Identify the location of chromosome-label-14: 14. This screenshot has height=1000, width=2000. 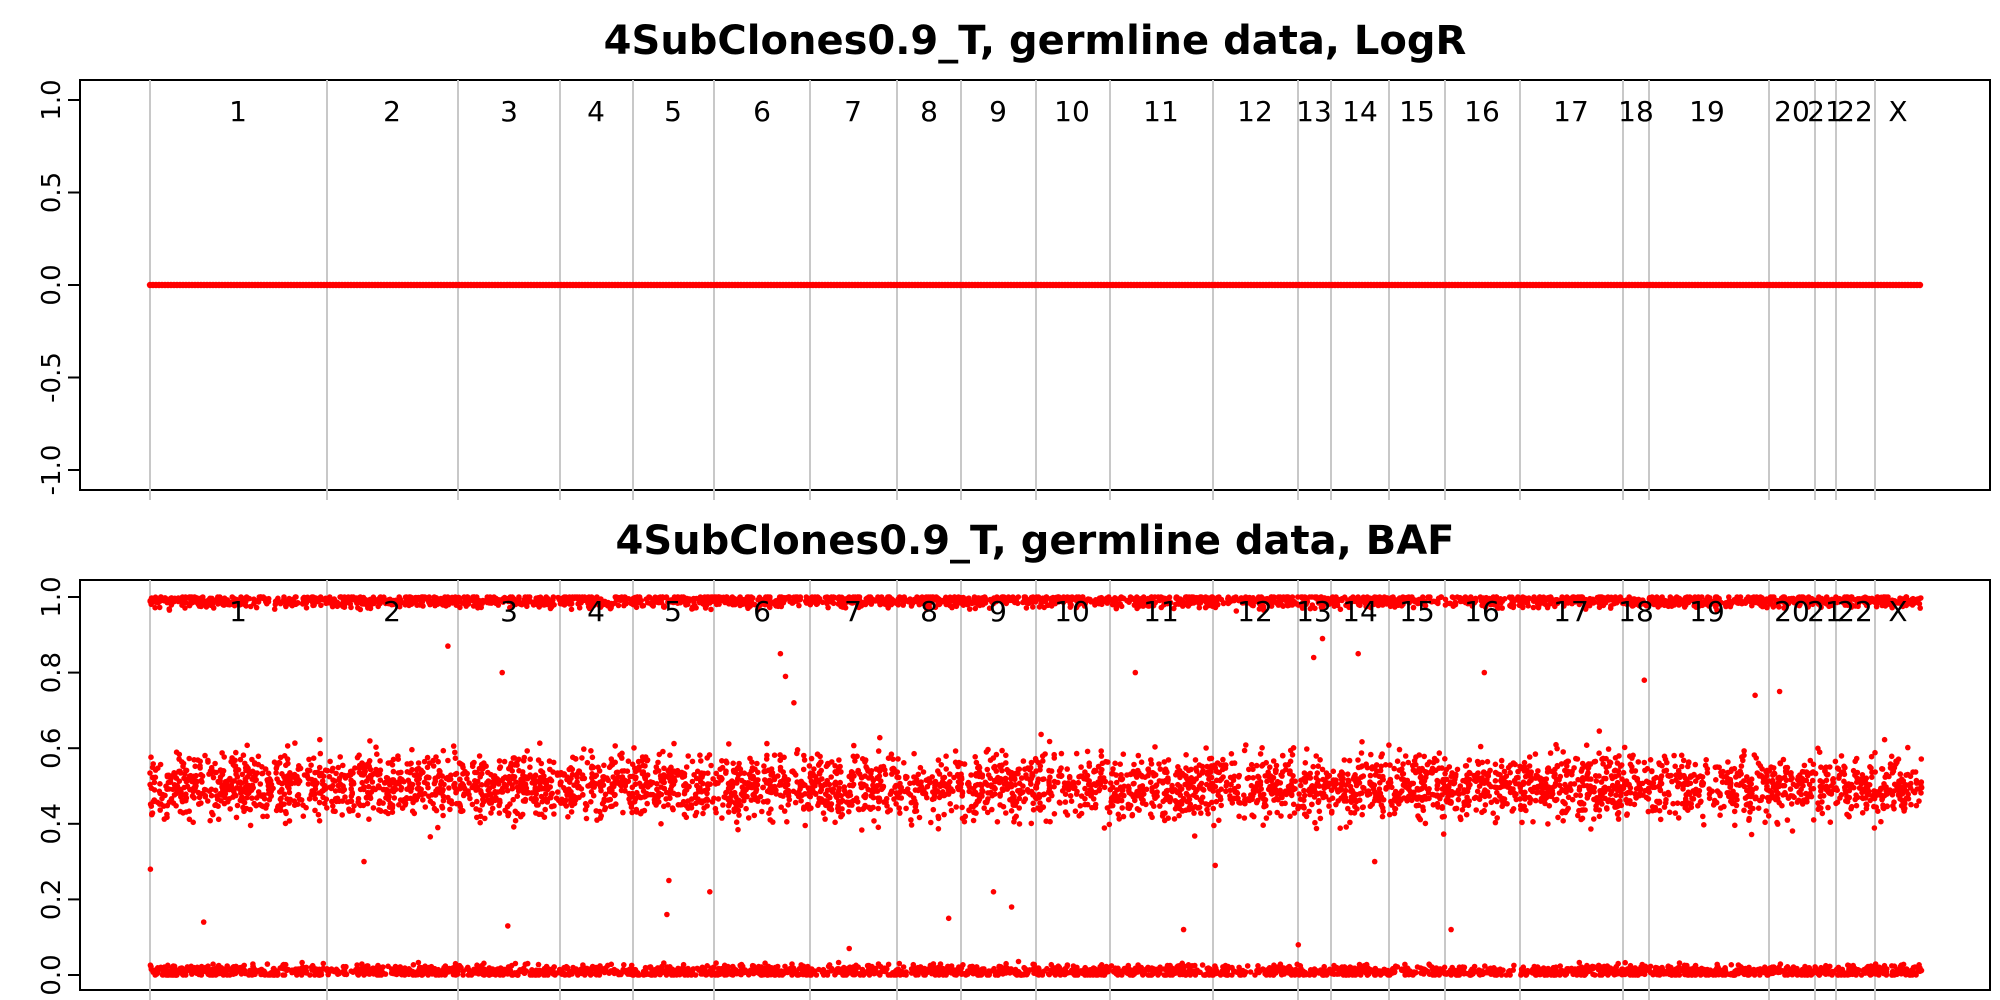
(1360, 111).